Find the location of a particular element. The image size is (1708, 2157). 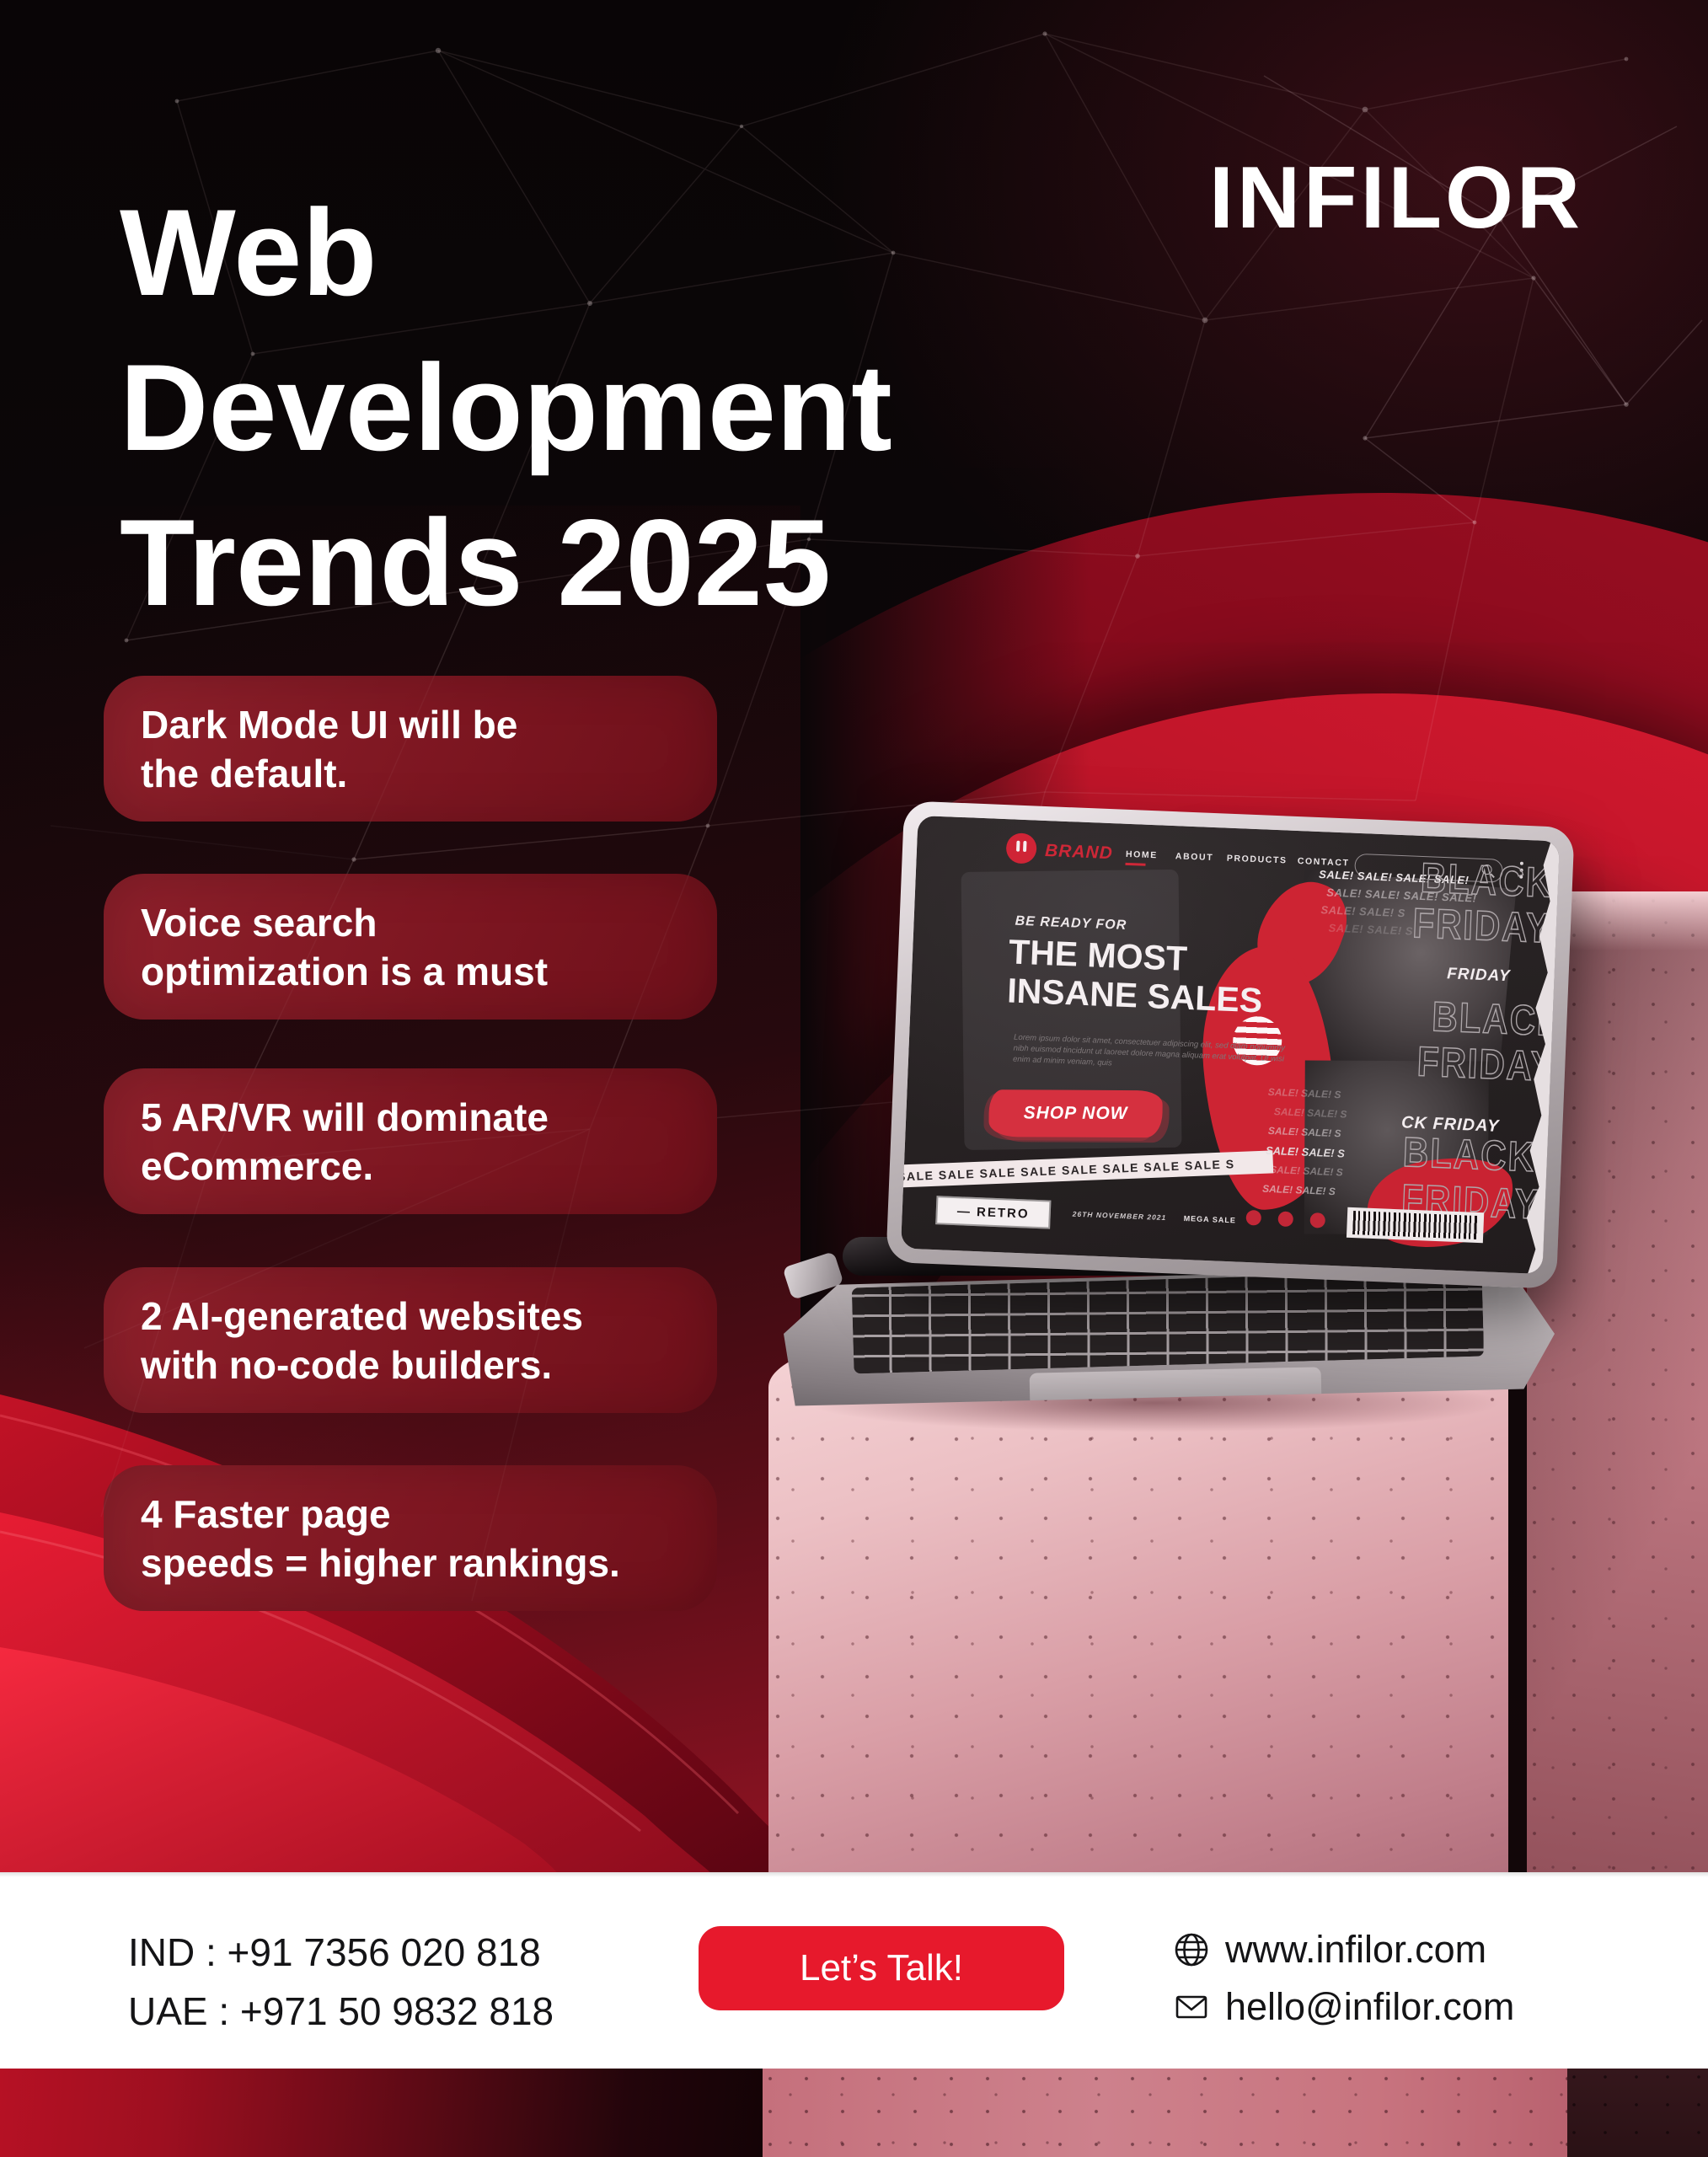

site-nav-home: HOME is located at coordinates (1141, 858).